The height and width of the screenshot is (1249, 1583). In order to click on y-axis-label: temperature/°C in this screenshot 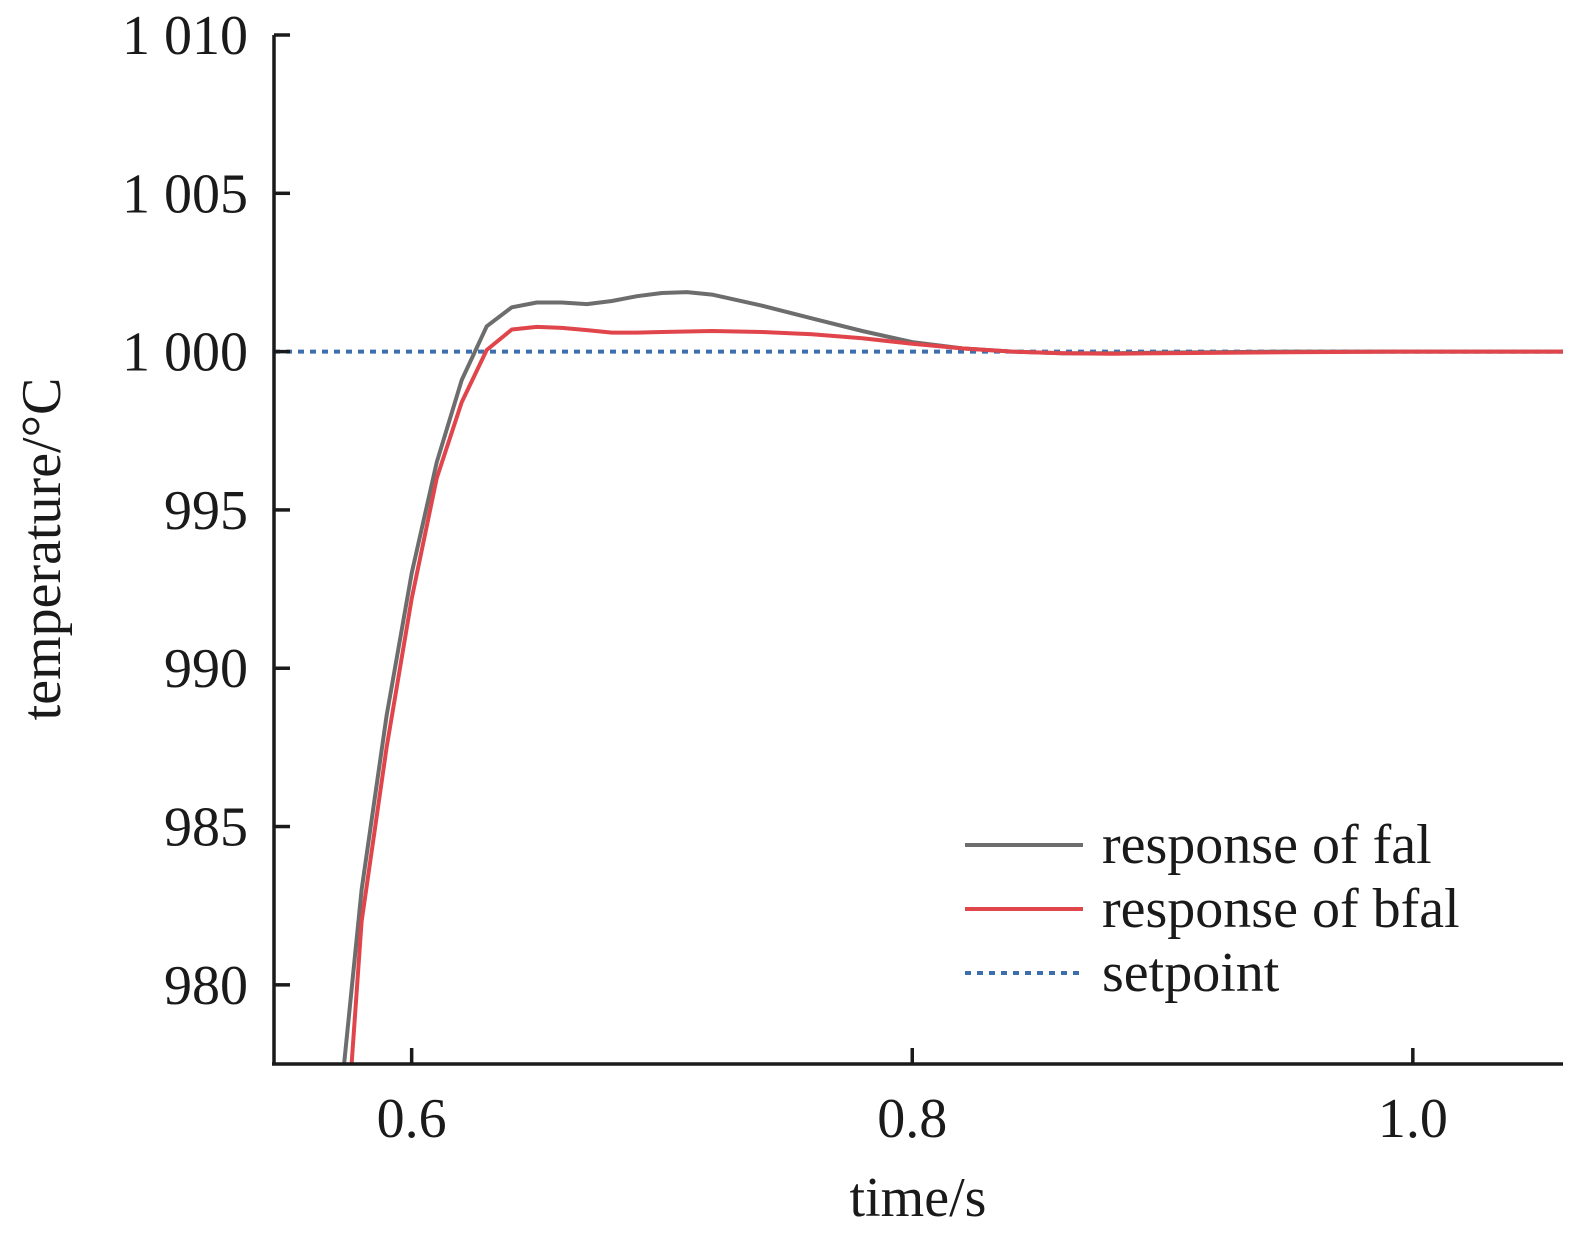, I will do `click(42, 549)`.